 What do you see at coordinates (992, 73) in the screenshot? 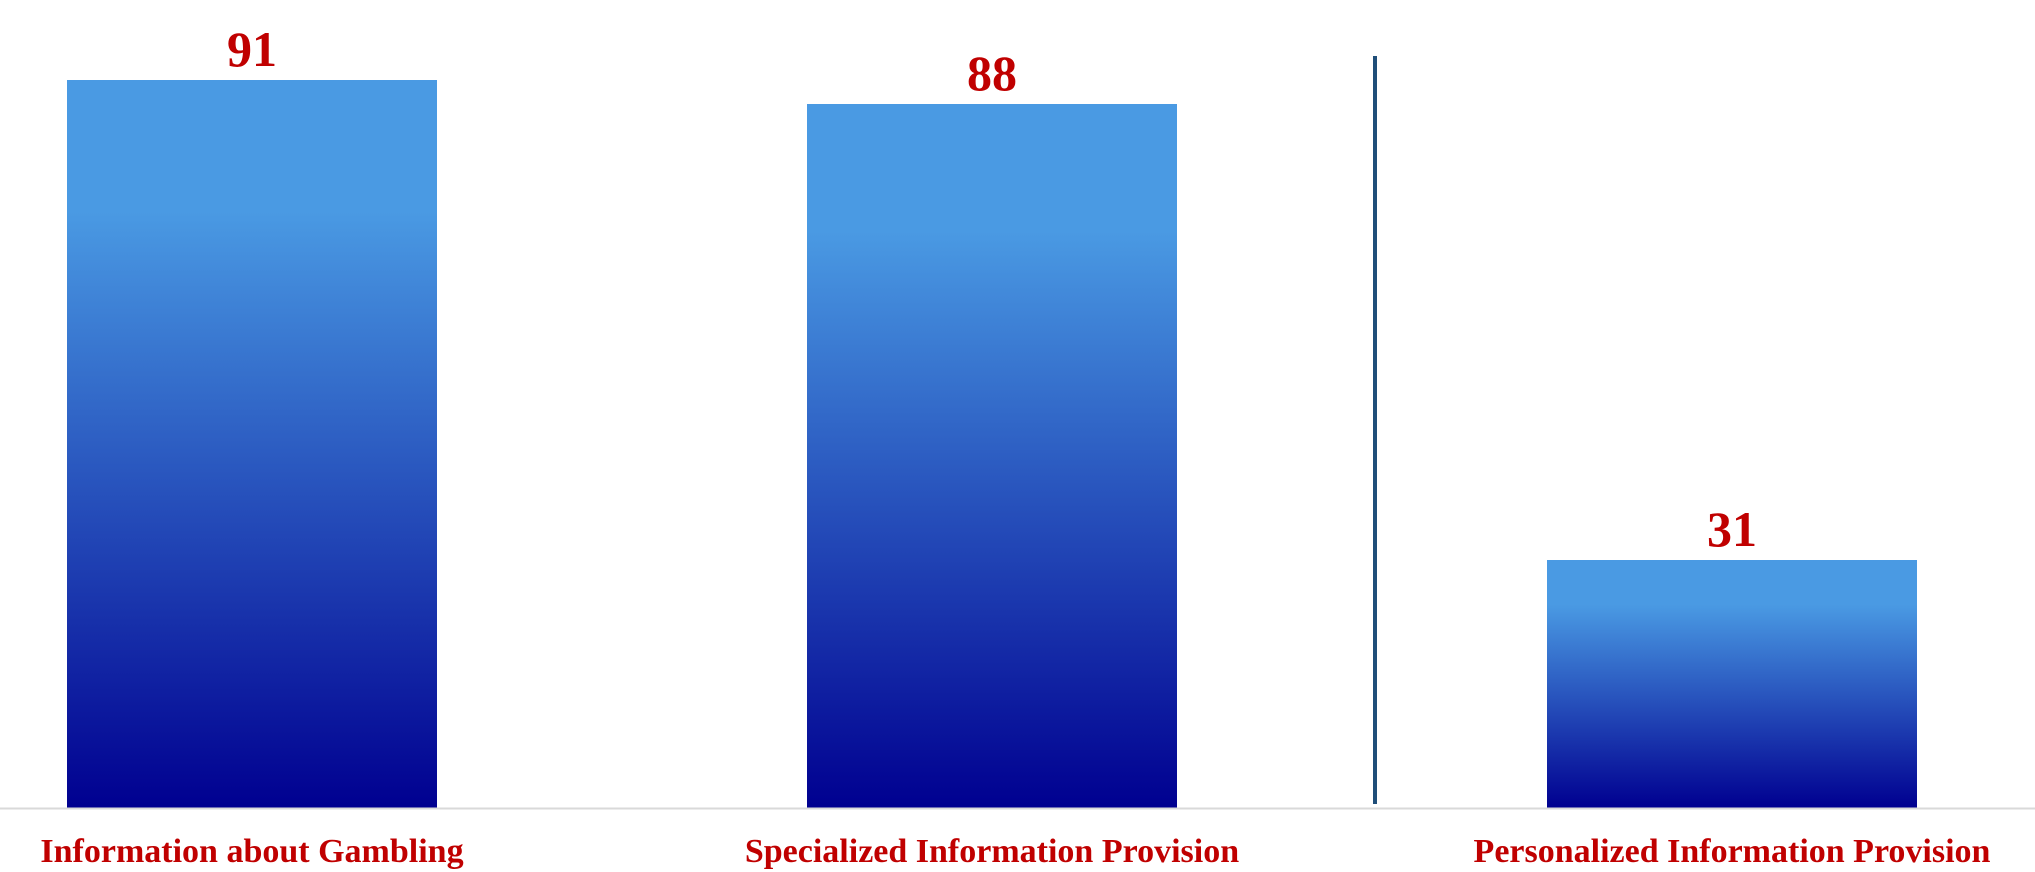
I see `value-label-1: 88` at bounding box center [992, 73].